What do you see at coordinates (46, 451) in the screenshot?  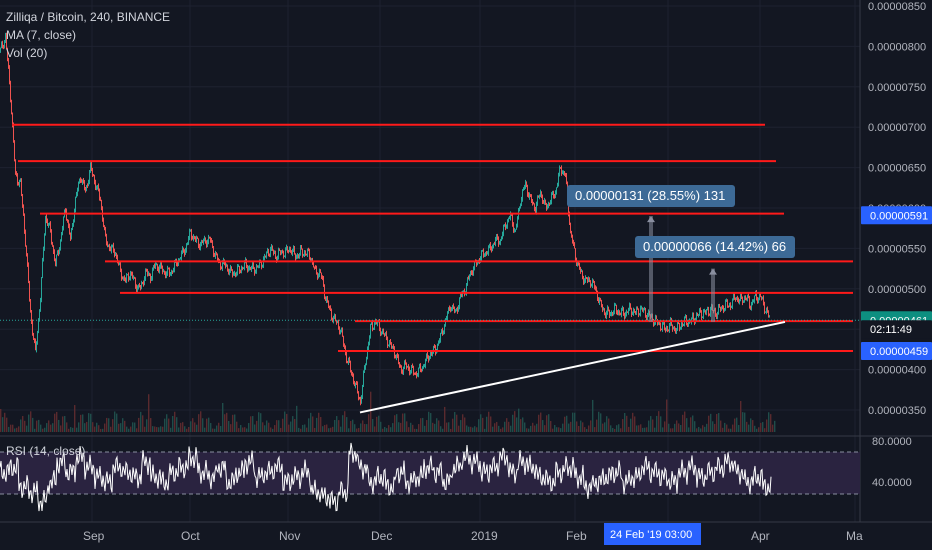 I see `rsi-legend: RSI (14, close)` at bounding box center [46, 451].